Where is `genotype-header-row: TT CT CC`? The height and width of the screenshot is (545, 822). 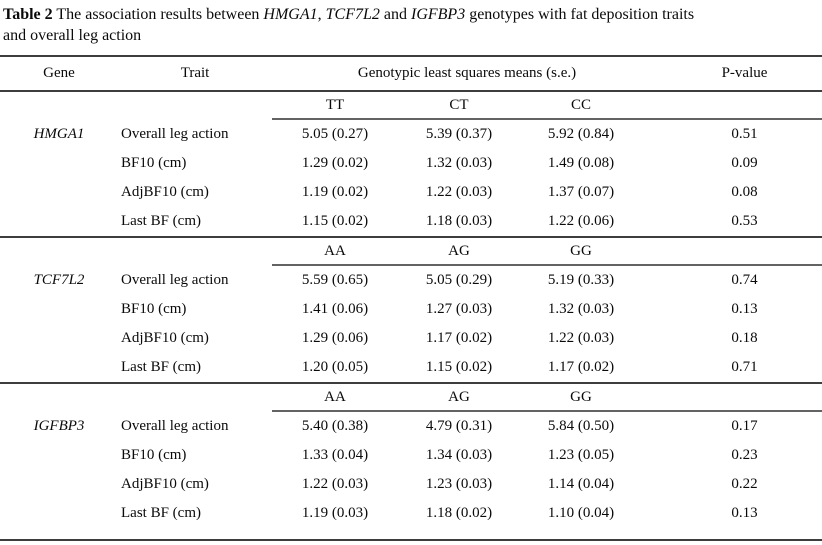 genotype-header-row: TT CT CC is located at coordinates (411, 105).